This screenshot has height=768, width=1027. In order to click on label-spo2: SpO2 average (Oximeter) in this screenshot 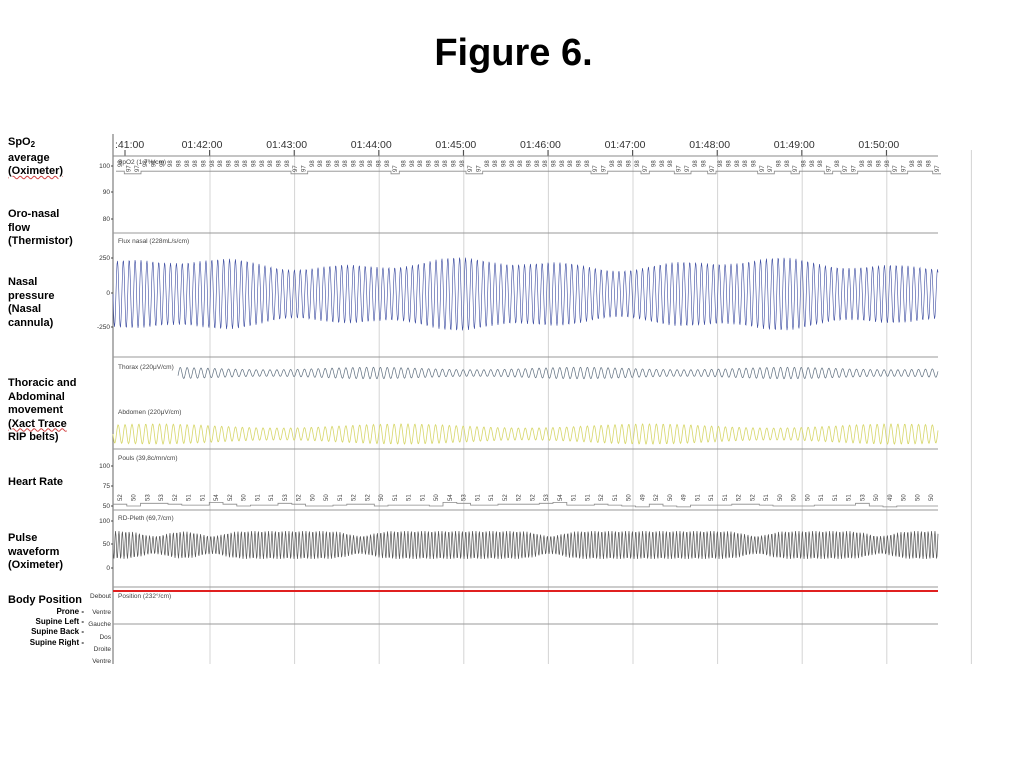, I will do `click(36, 156)`.